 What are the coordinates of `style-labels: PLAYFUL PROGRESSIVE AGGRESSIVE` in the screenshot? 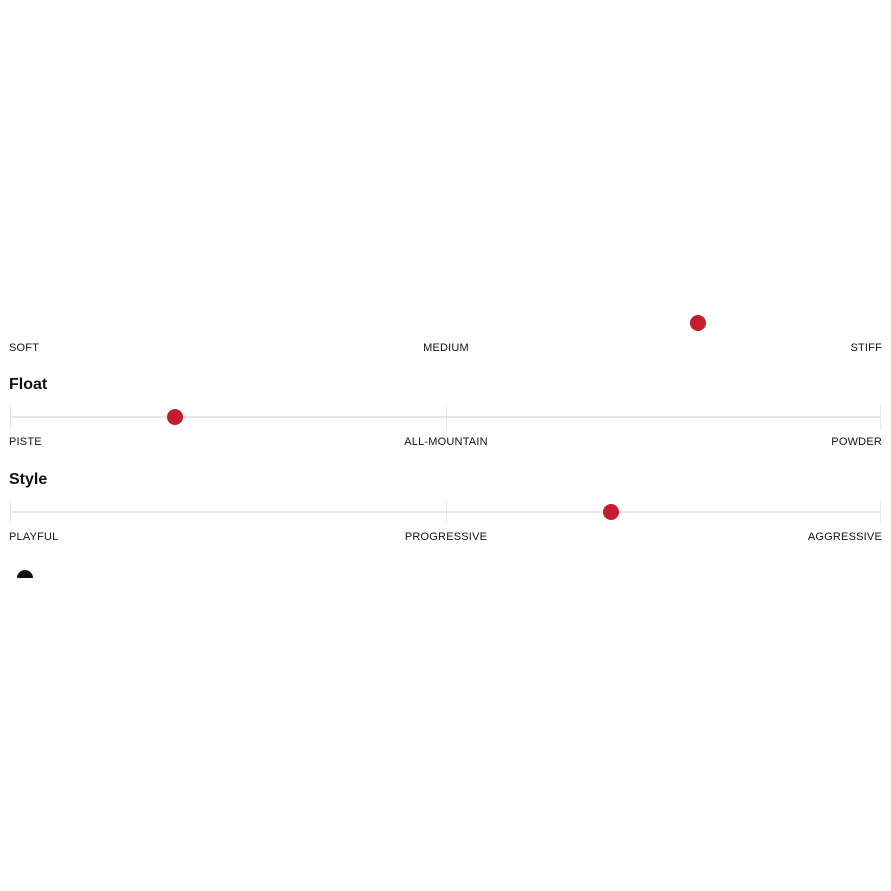 It's located at (445, 538).